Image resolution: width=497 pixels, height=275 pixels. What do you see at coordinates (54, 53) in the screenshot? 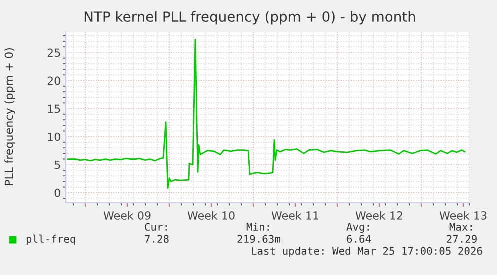
I see `y-tick-label: 25` at bounding box center [54, 53].